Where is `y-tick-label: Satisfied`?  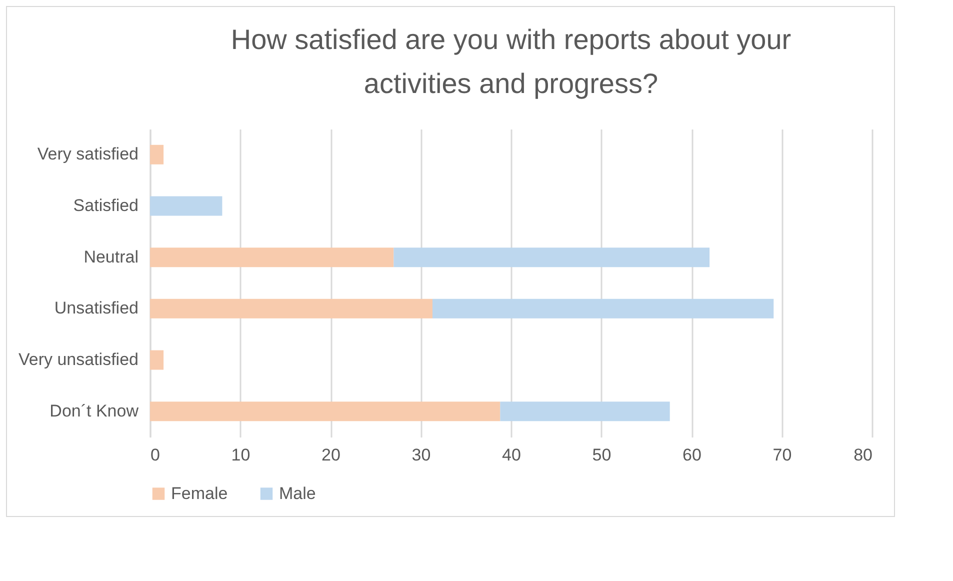
y-tick-label: Satisfied is located at coordinates (105, 205).